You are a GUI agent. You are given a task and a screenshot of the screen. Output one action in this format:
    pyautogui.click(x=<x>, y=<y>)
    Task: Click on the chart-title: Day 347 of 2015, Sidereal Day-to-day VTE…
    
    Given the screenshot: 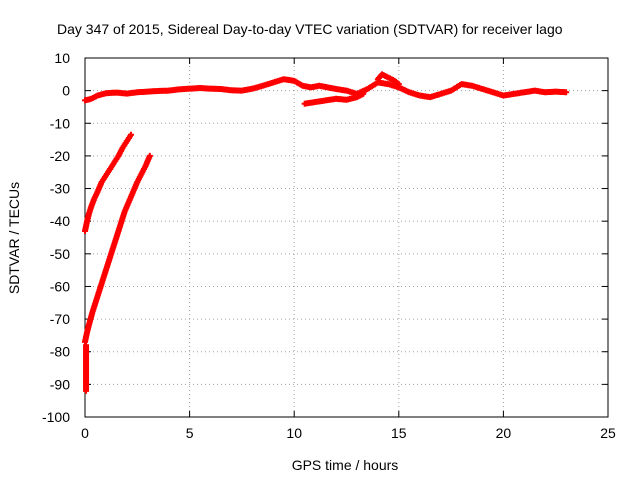 What is the action you would take?
    pyautogui.click(x=310, y=29)
    